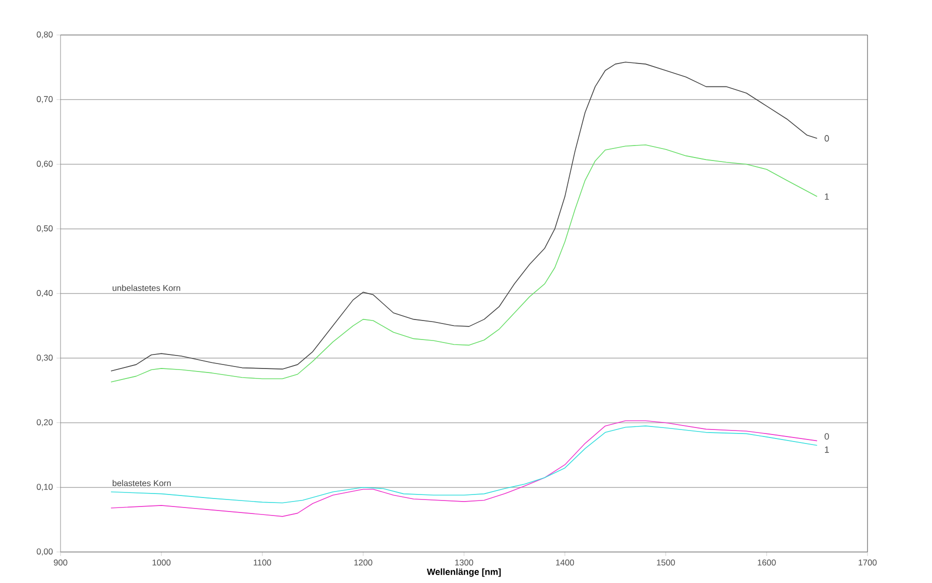 Image resolution: width=932 pixels, height=583 pixels. I want to click on y-tick-label: 0,80, so click(44, 34).